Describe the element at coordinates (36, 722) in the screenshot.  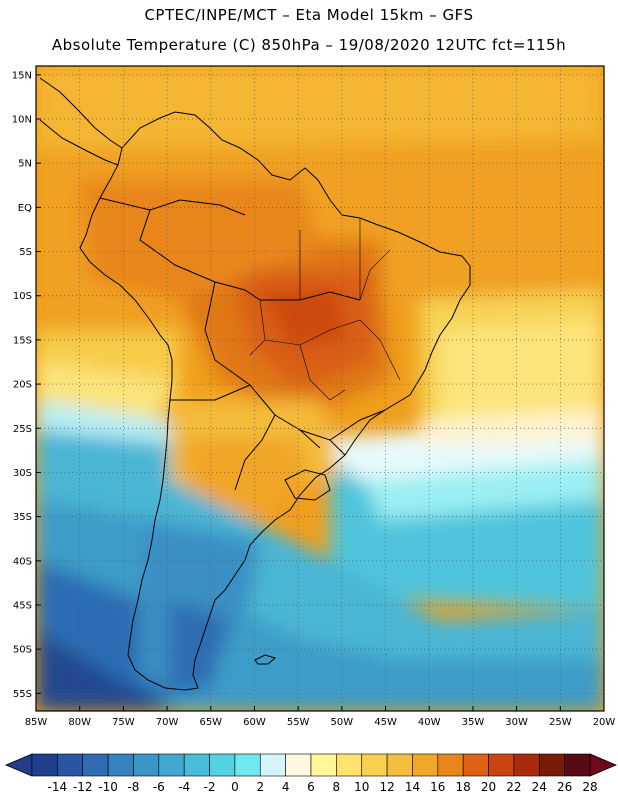
I see `lon-tick-label: 85W` at that location.